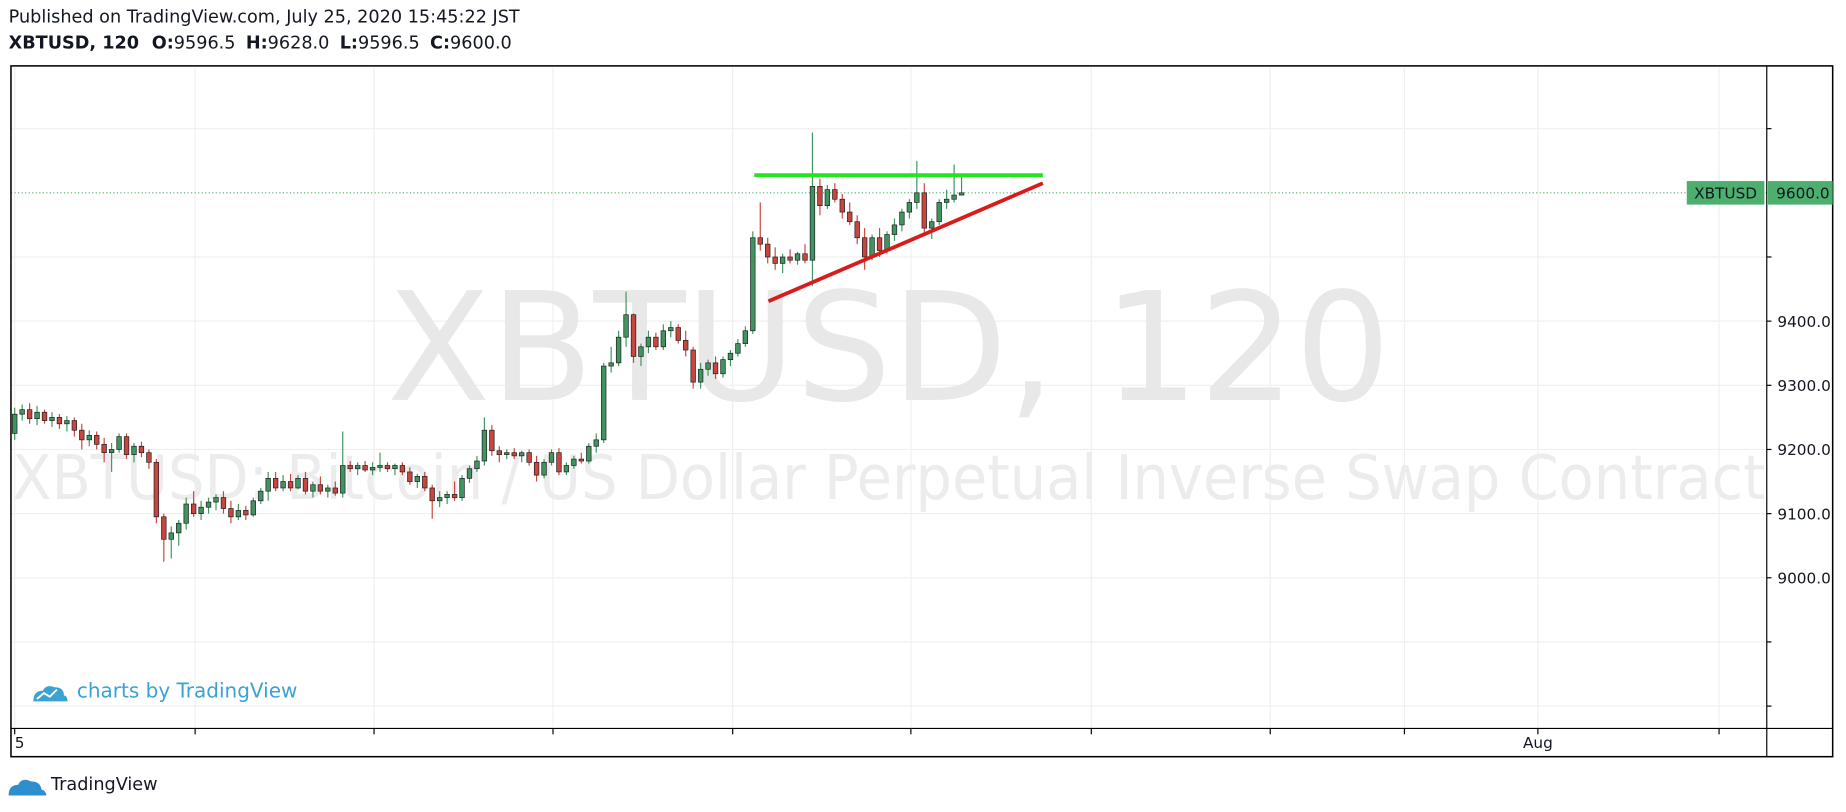 The image size is (1846, 812). Describe the element at coordinates (1803, 578) in the screenshot. I see `y-tick-label: 9000.0` at that location.